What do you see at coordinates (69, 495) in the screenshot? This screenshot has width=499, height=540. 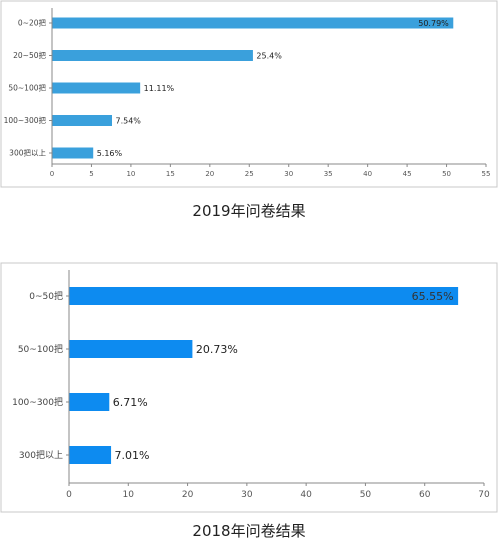 I see `chart-2018-x-tick-label: 0` at bounding box center [69, 495].